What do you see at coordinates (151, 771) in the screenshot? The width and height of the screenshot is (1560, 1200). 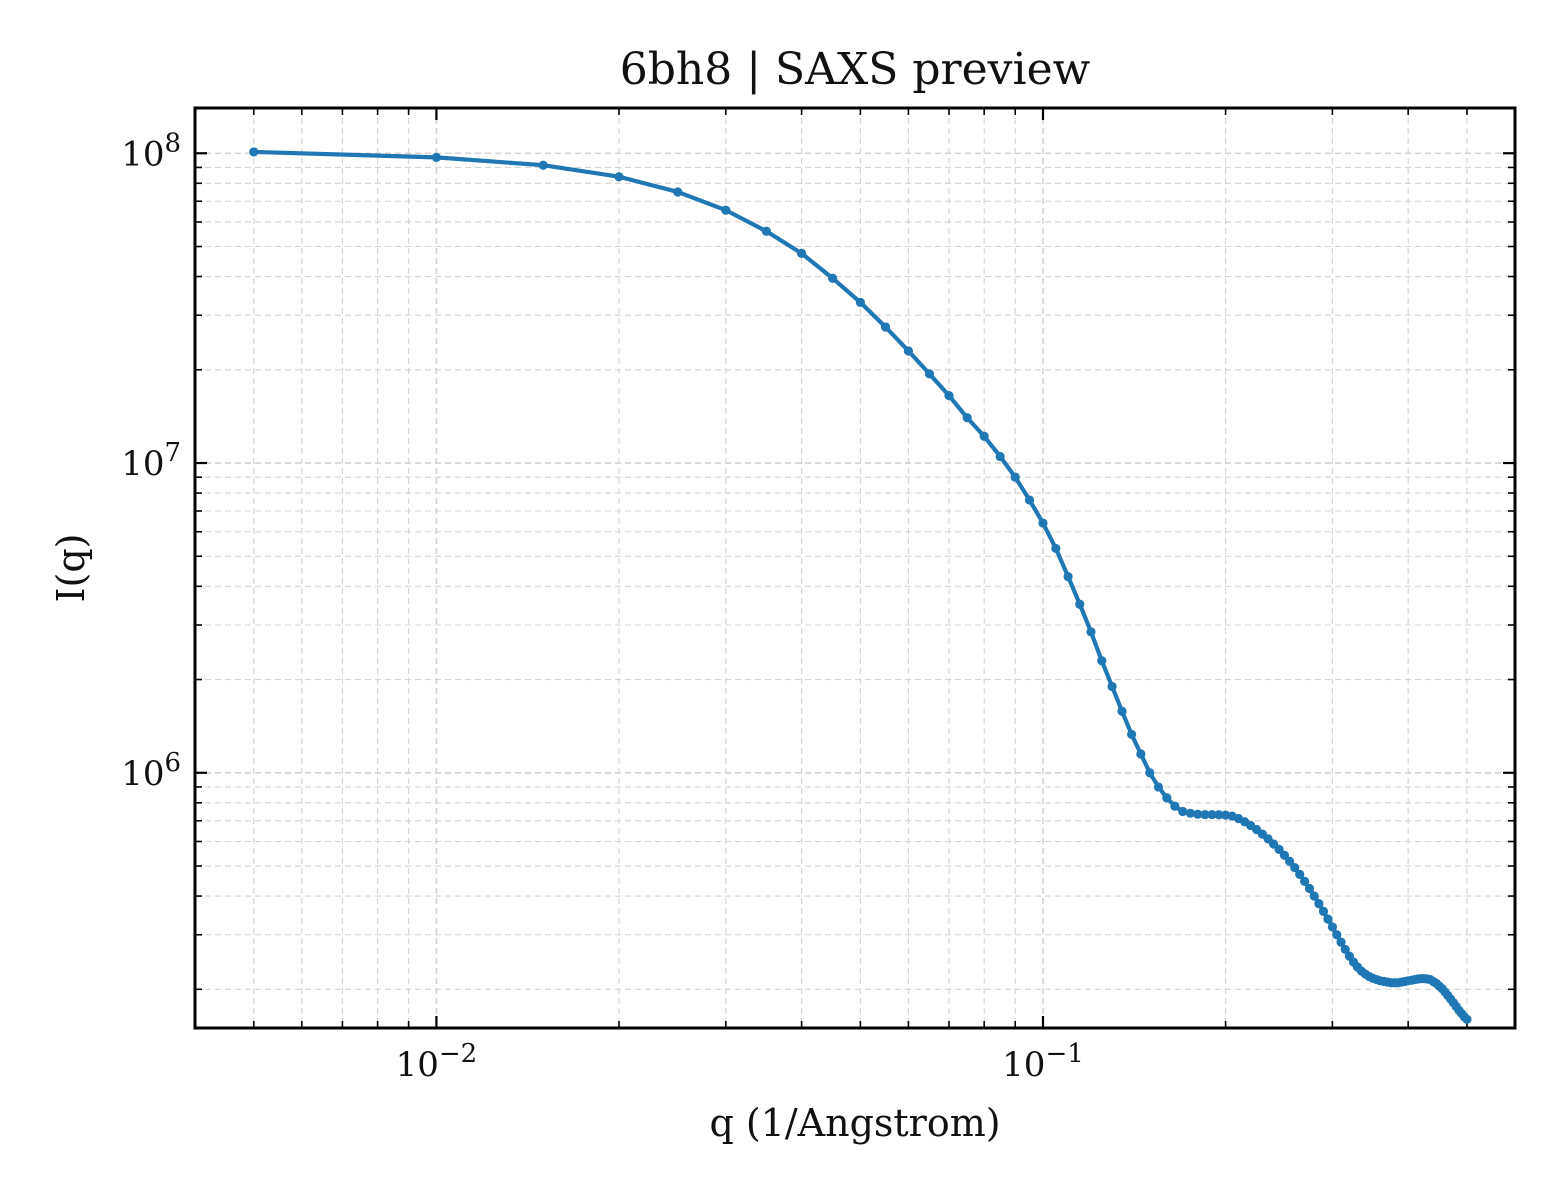 I see `y-tick-label: 10⁶` at bounding box center [151, 771].